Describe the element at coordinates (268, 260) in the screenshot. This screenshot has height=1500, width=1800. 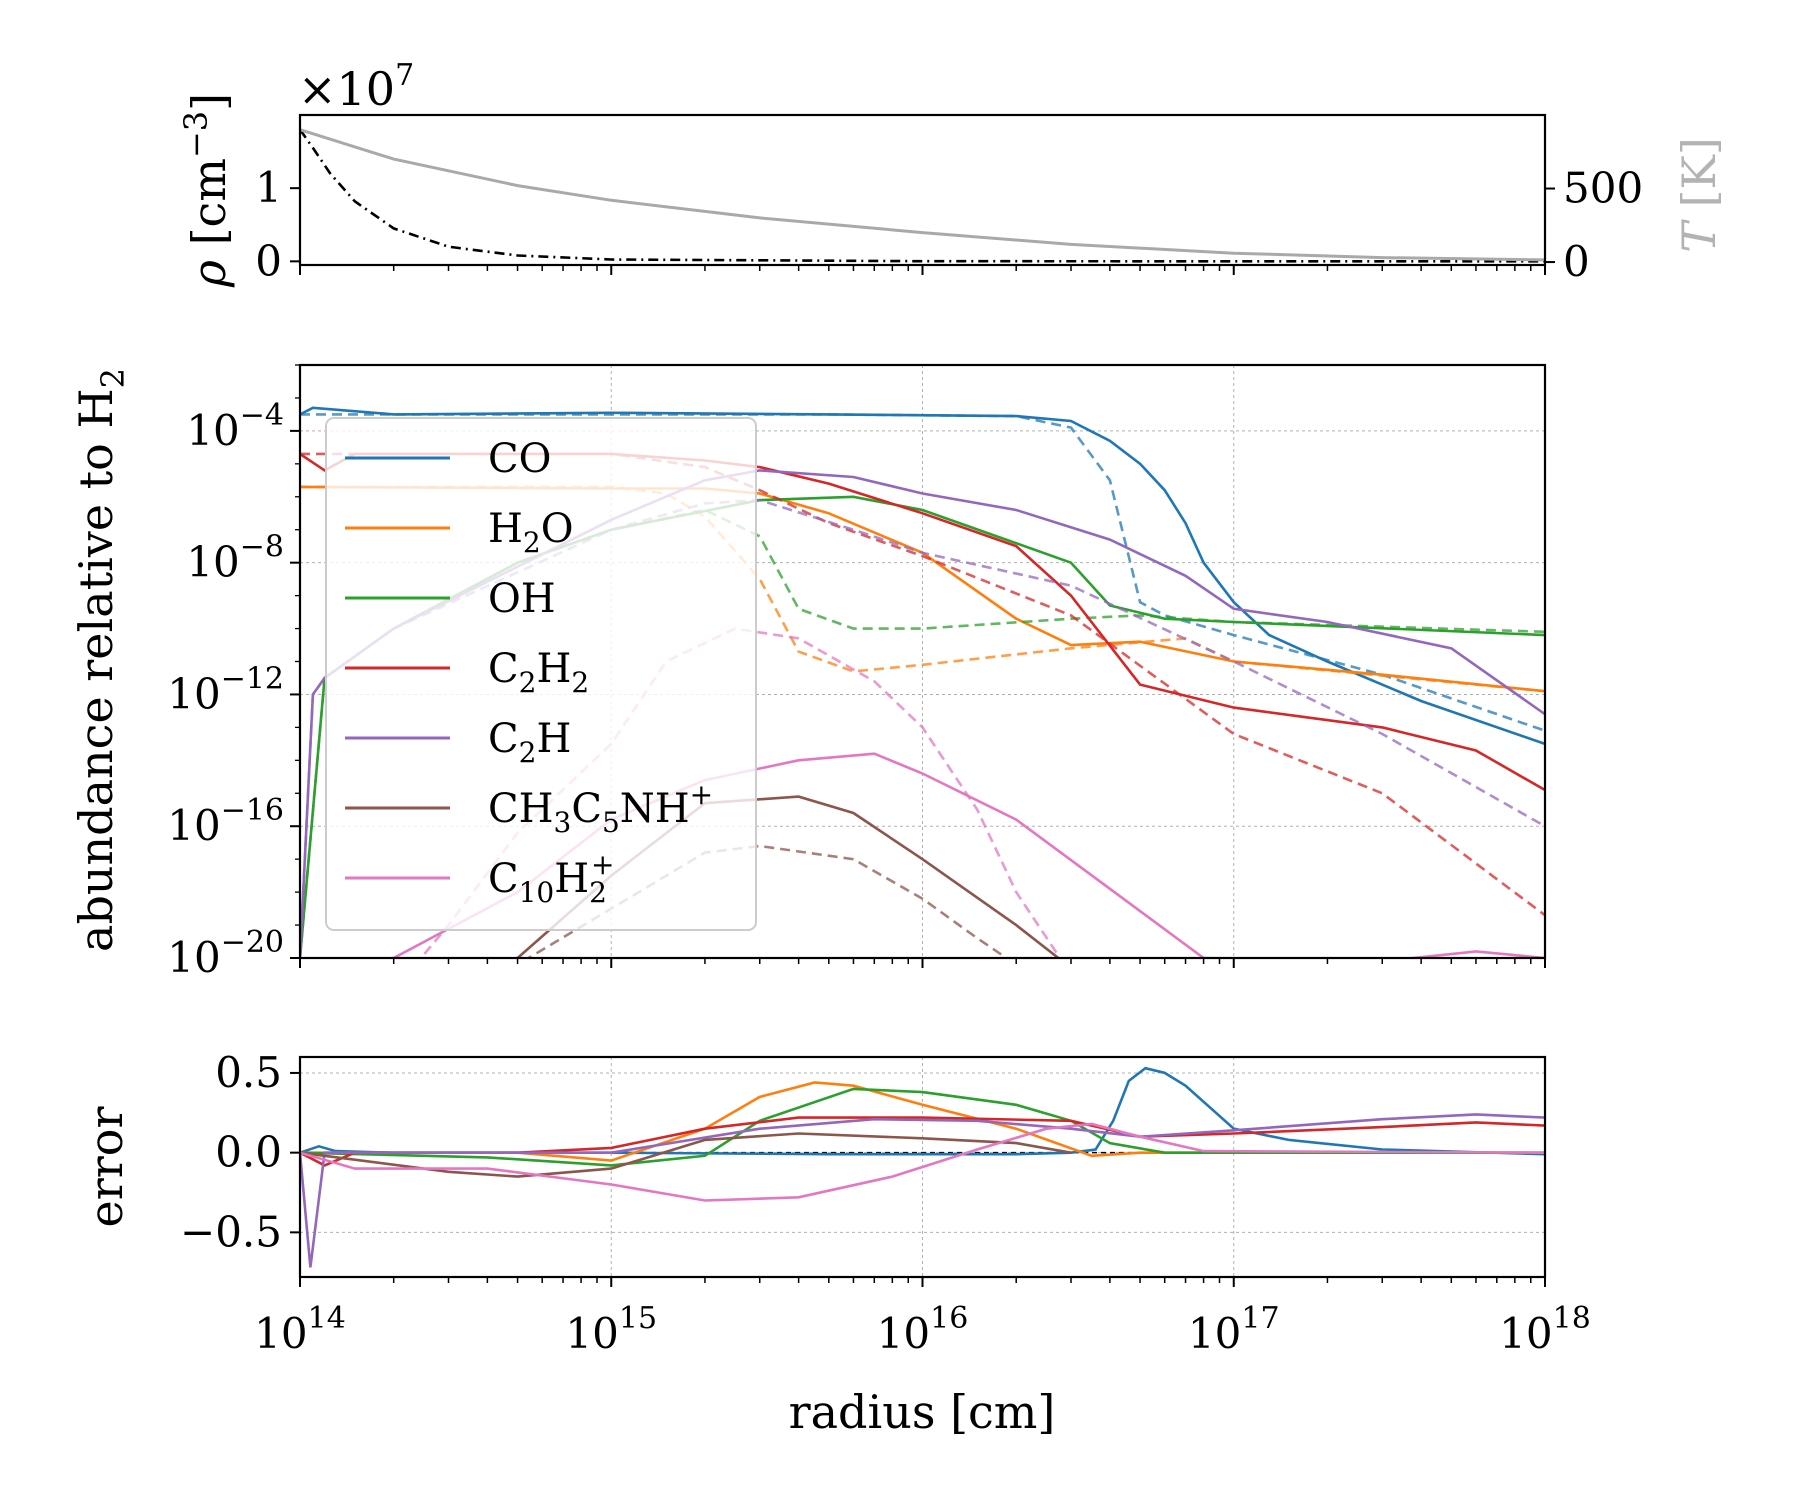
I see `top-left-y-tick-label: 0` at that location.